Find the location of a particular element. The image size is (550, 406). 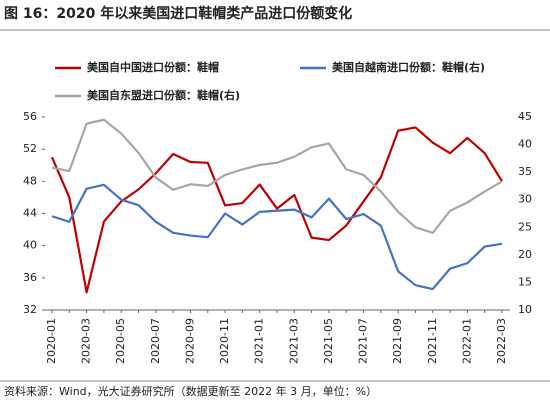

y-tick-label: 44 is located at coordinates (30, 213).